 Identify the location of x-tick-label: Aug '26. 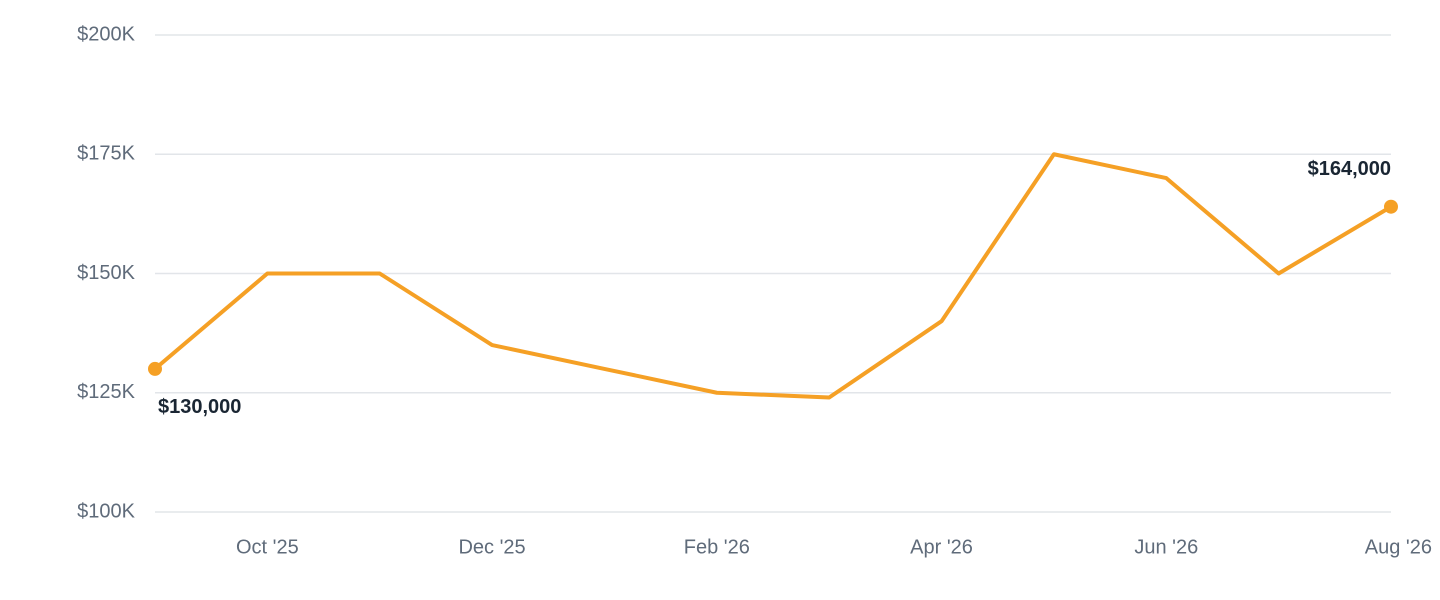
(1398, 547).